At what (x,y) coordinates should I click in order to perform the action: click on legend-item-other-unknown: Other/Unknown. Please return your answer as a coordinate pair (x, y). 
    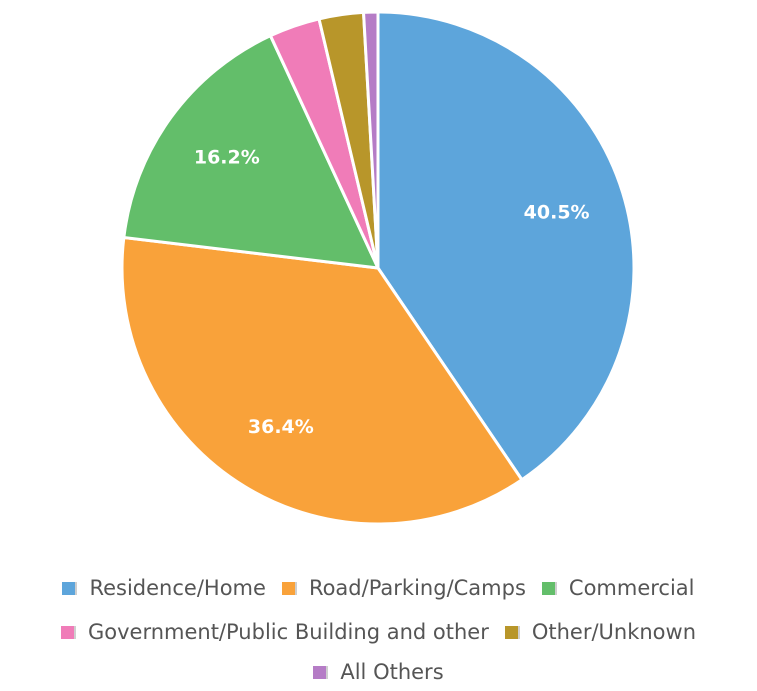
    Looking at the image, I should click on (600, 632).